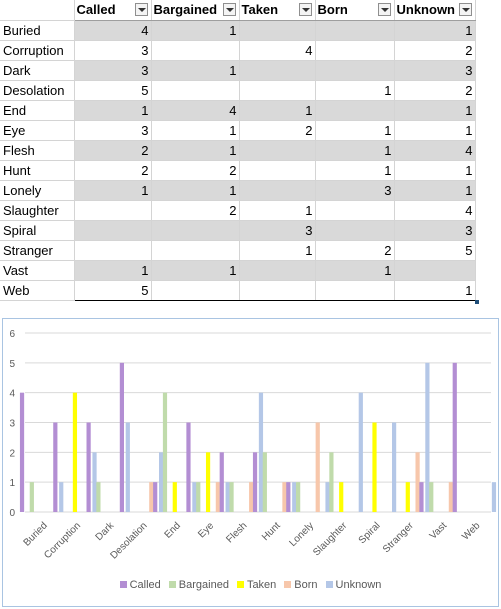  I want to click on bar-unknown-stranger, so click(427, 437).